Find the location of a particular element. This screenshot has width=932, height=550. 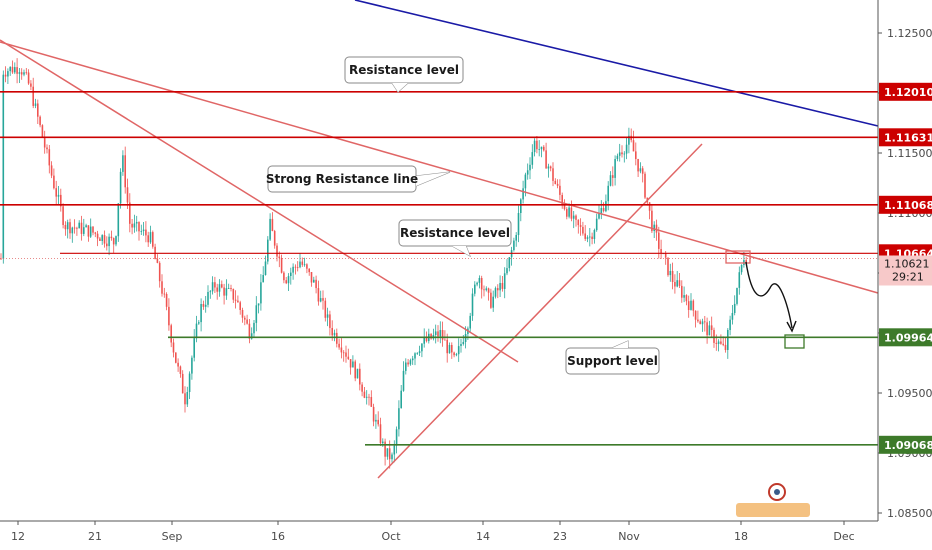

blue-trendline is located at coordinates (616, 63).